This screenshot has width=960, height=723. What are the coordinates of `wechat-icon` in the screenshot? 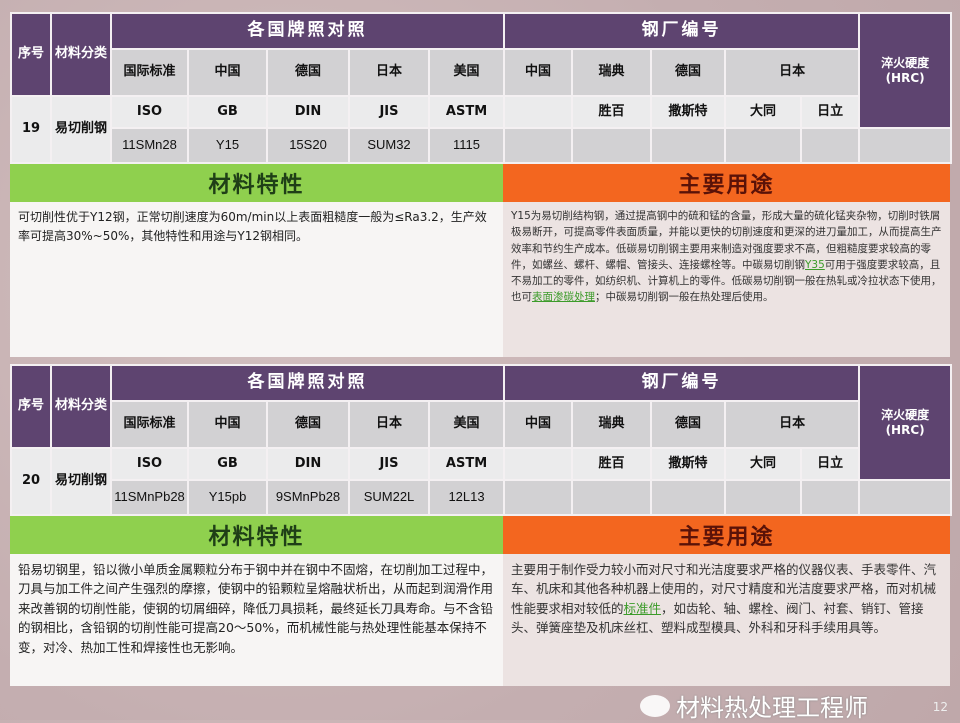 It's located at (655, 705).